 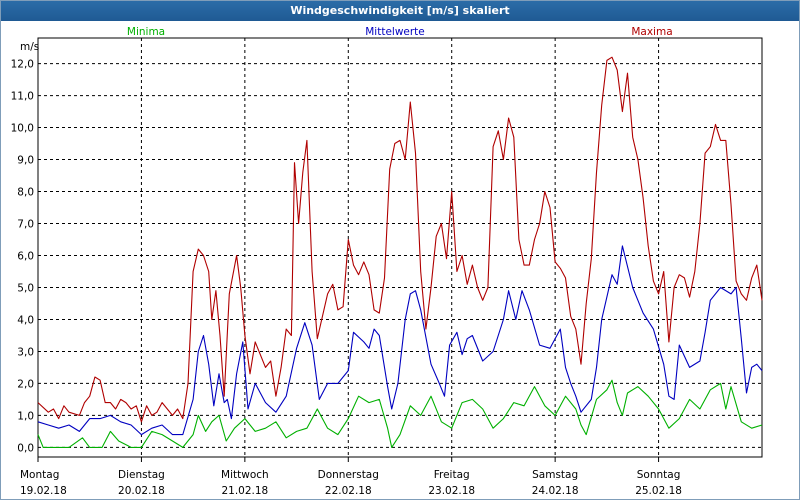 What do you see at coordinates (25, 416) in the screenshot?
I see `y-tick-label: 1,0` at bounding box center [25, 416].